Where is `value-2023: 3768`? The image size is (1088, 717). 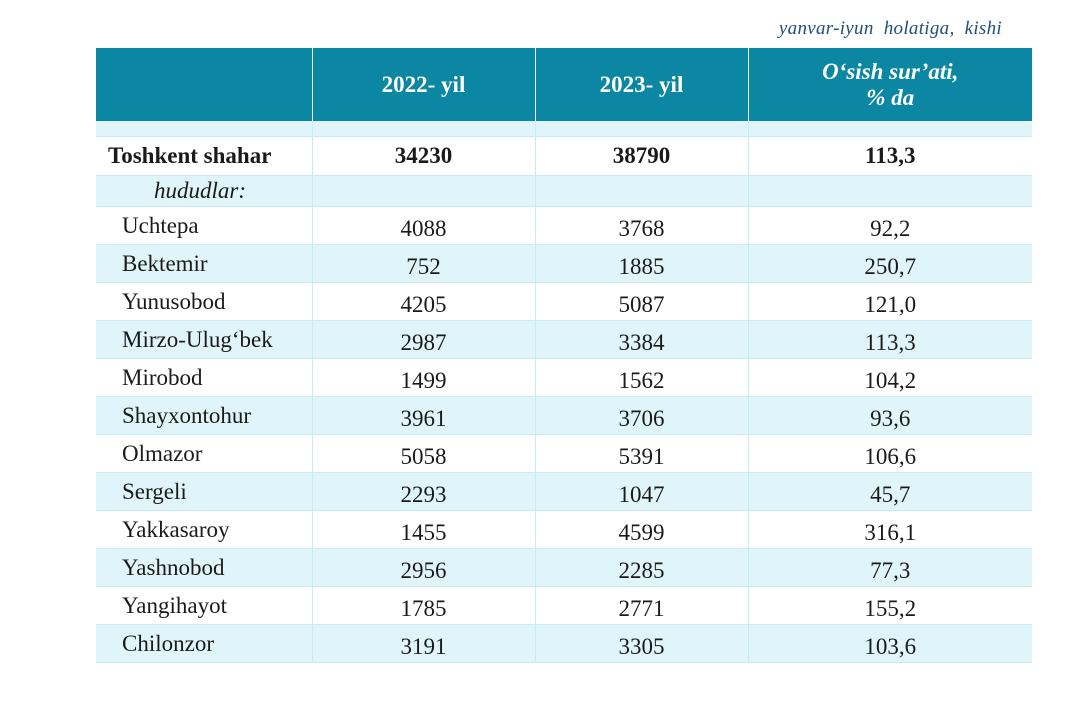
value-2023: 3768 is located at coordinates (641, 225).